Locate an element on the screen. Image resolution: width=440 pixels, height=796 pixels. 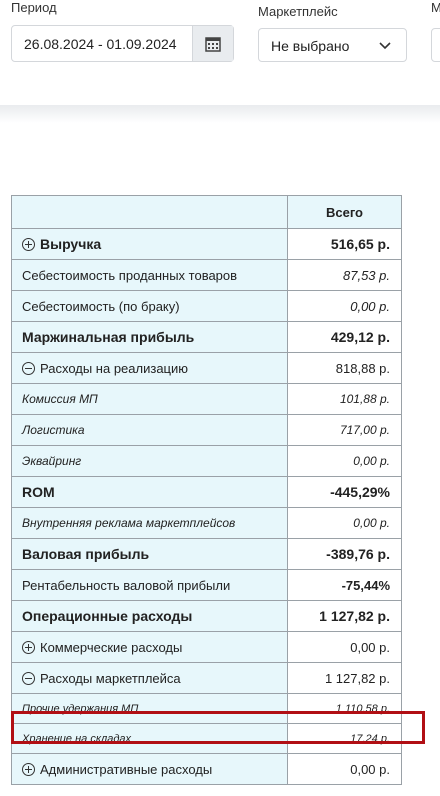
table-row: Операционные расходы 1 127,82 р. is located at coordinates (206, 616).